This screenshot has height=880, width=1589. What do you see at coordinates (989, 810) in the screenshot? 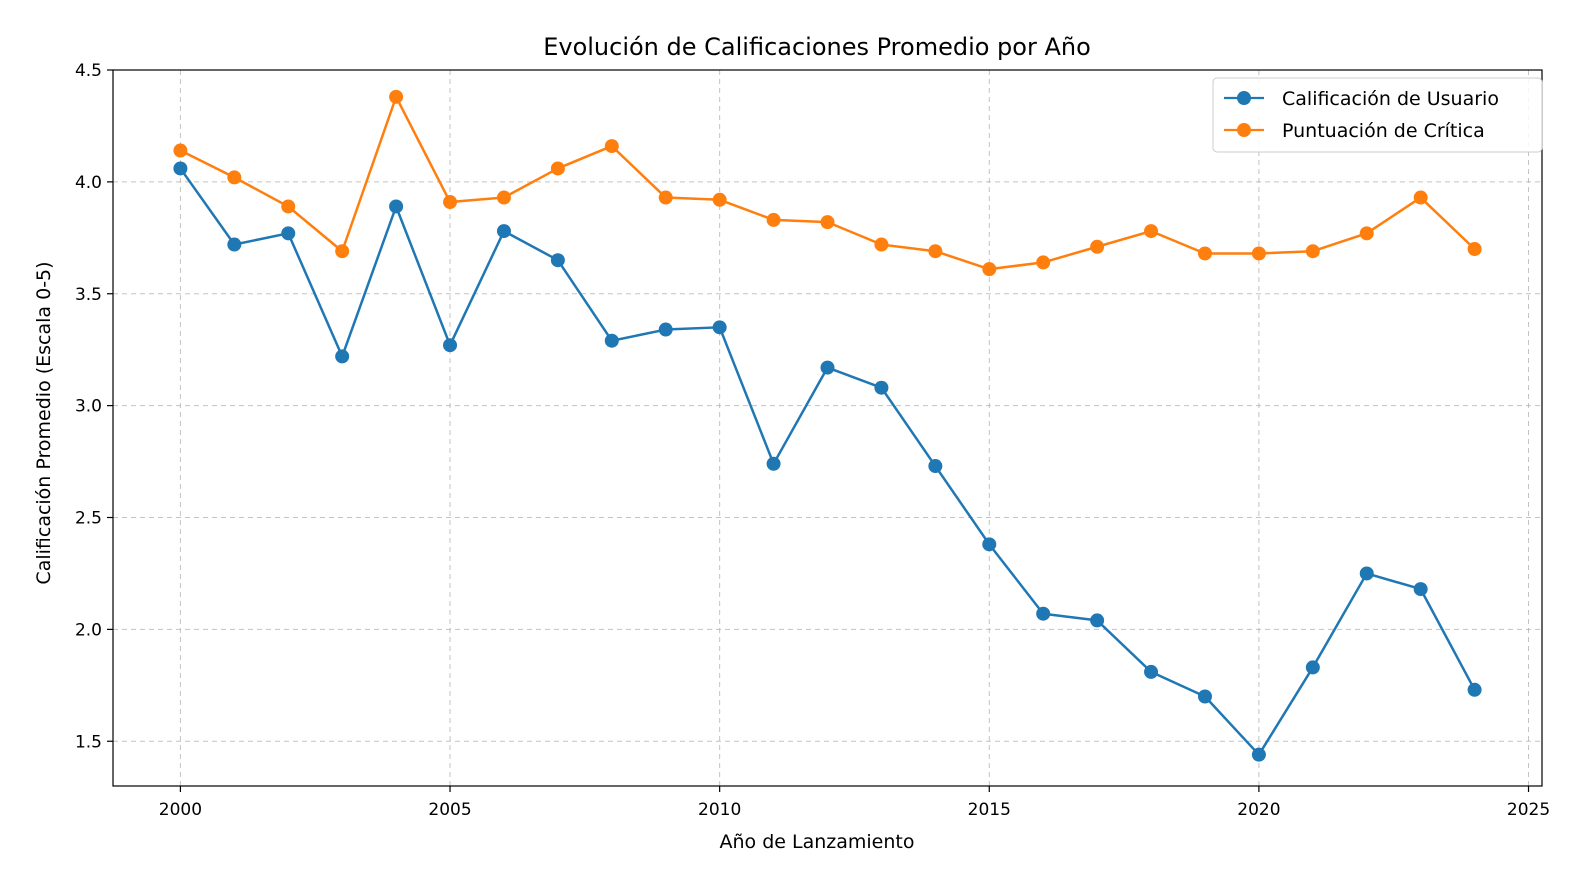
I see `x-tick-label: 2015` at bounding box center [989, 810].